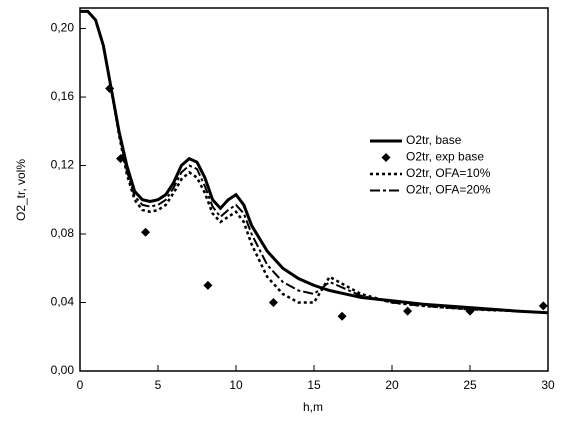 The width and height of the screenshot is (564, 424). Describe the element at coordinates (448, 173) in the screenshot. I see `legend-label: O2tr, OFA=10%` at that location.